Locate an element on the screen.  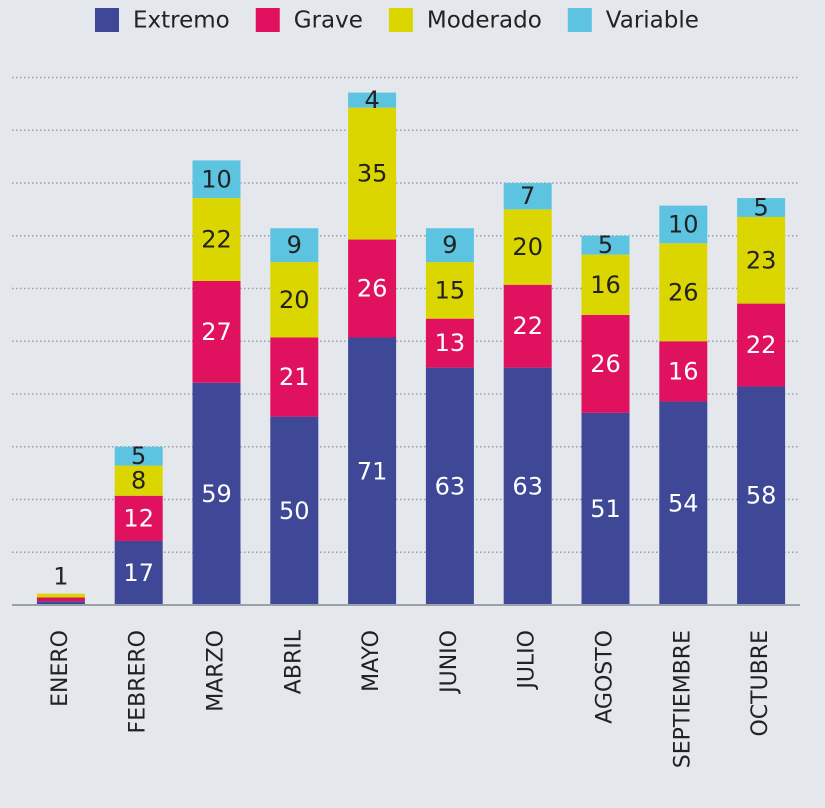
x-tick-label: SEPTIEMBRE is located at coordinates (682, 699).